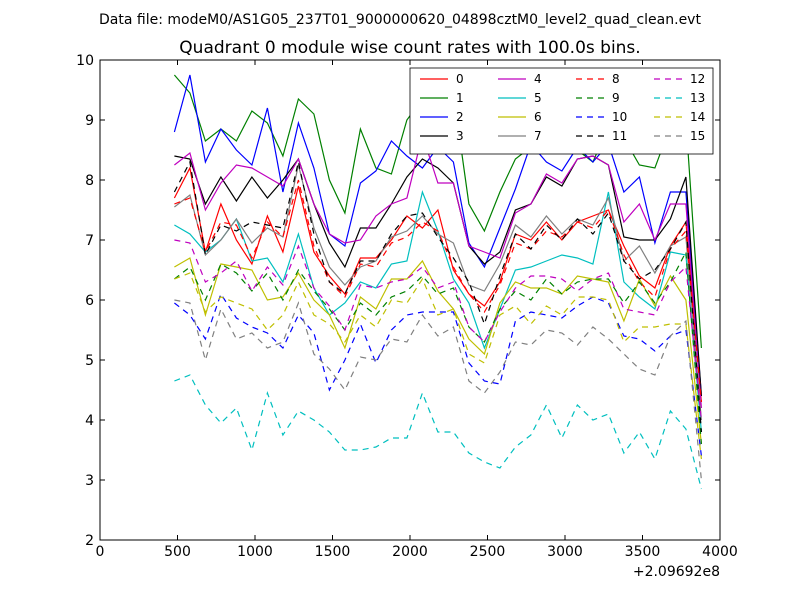  I want to click on x-tick-label: 500, so click(177, 552).